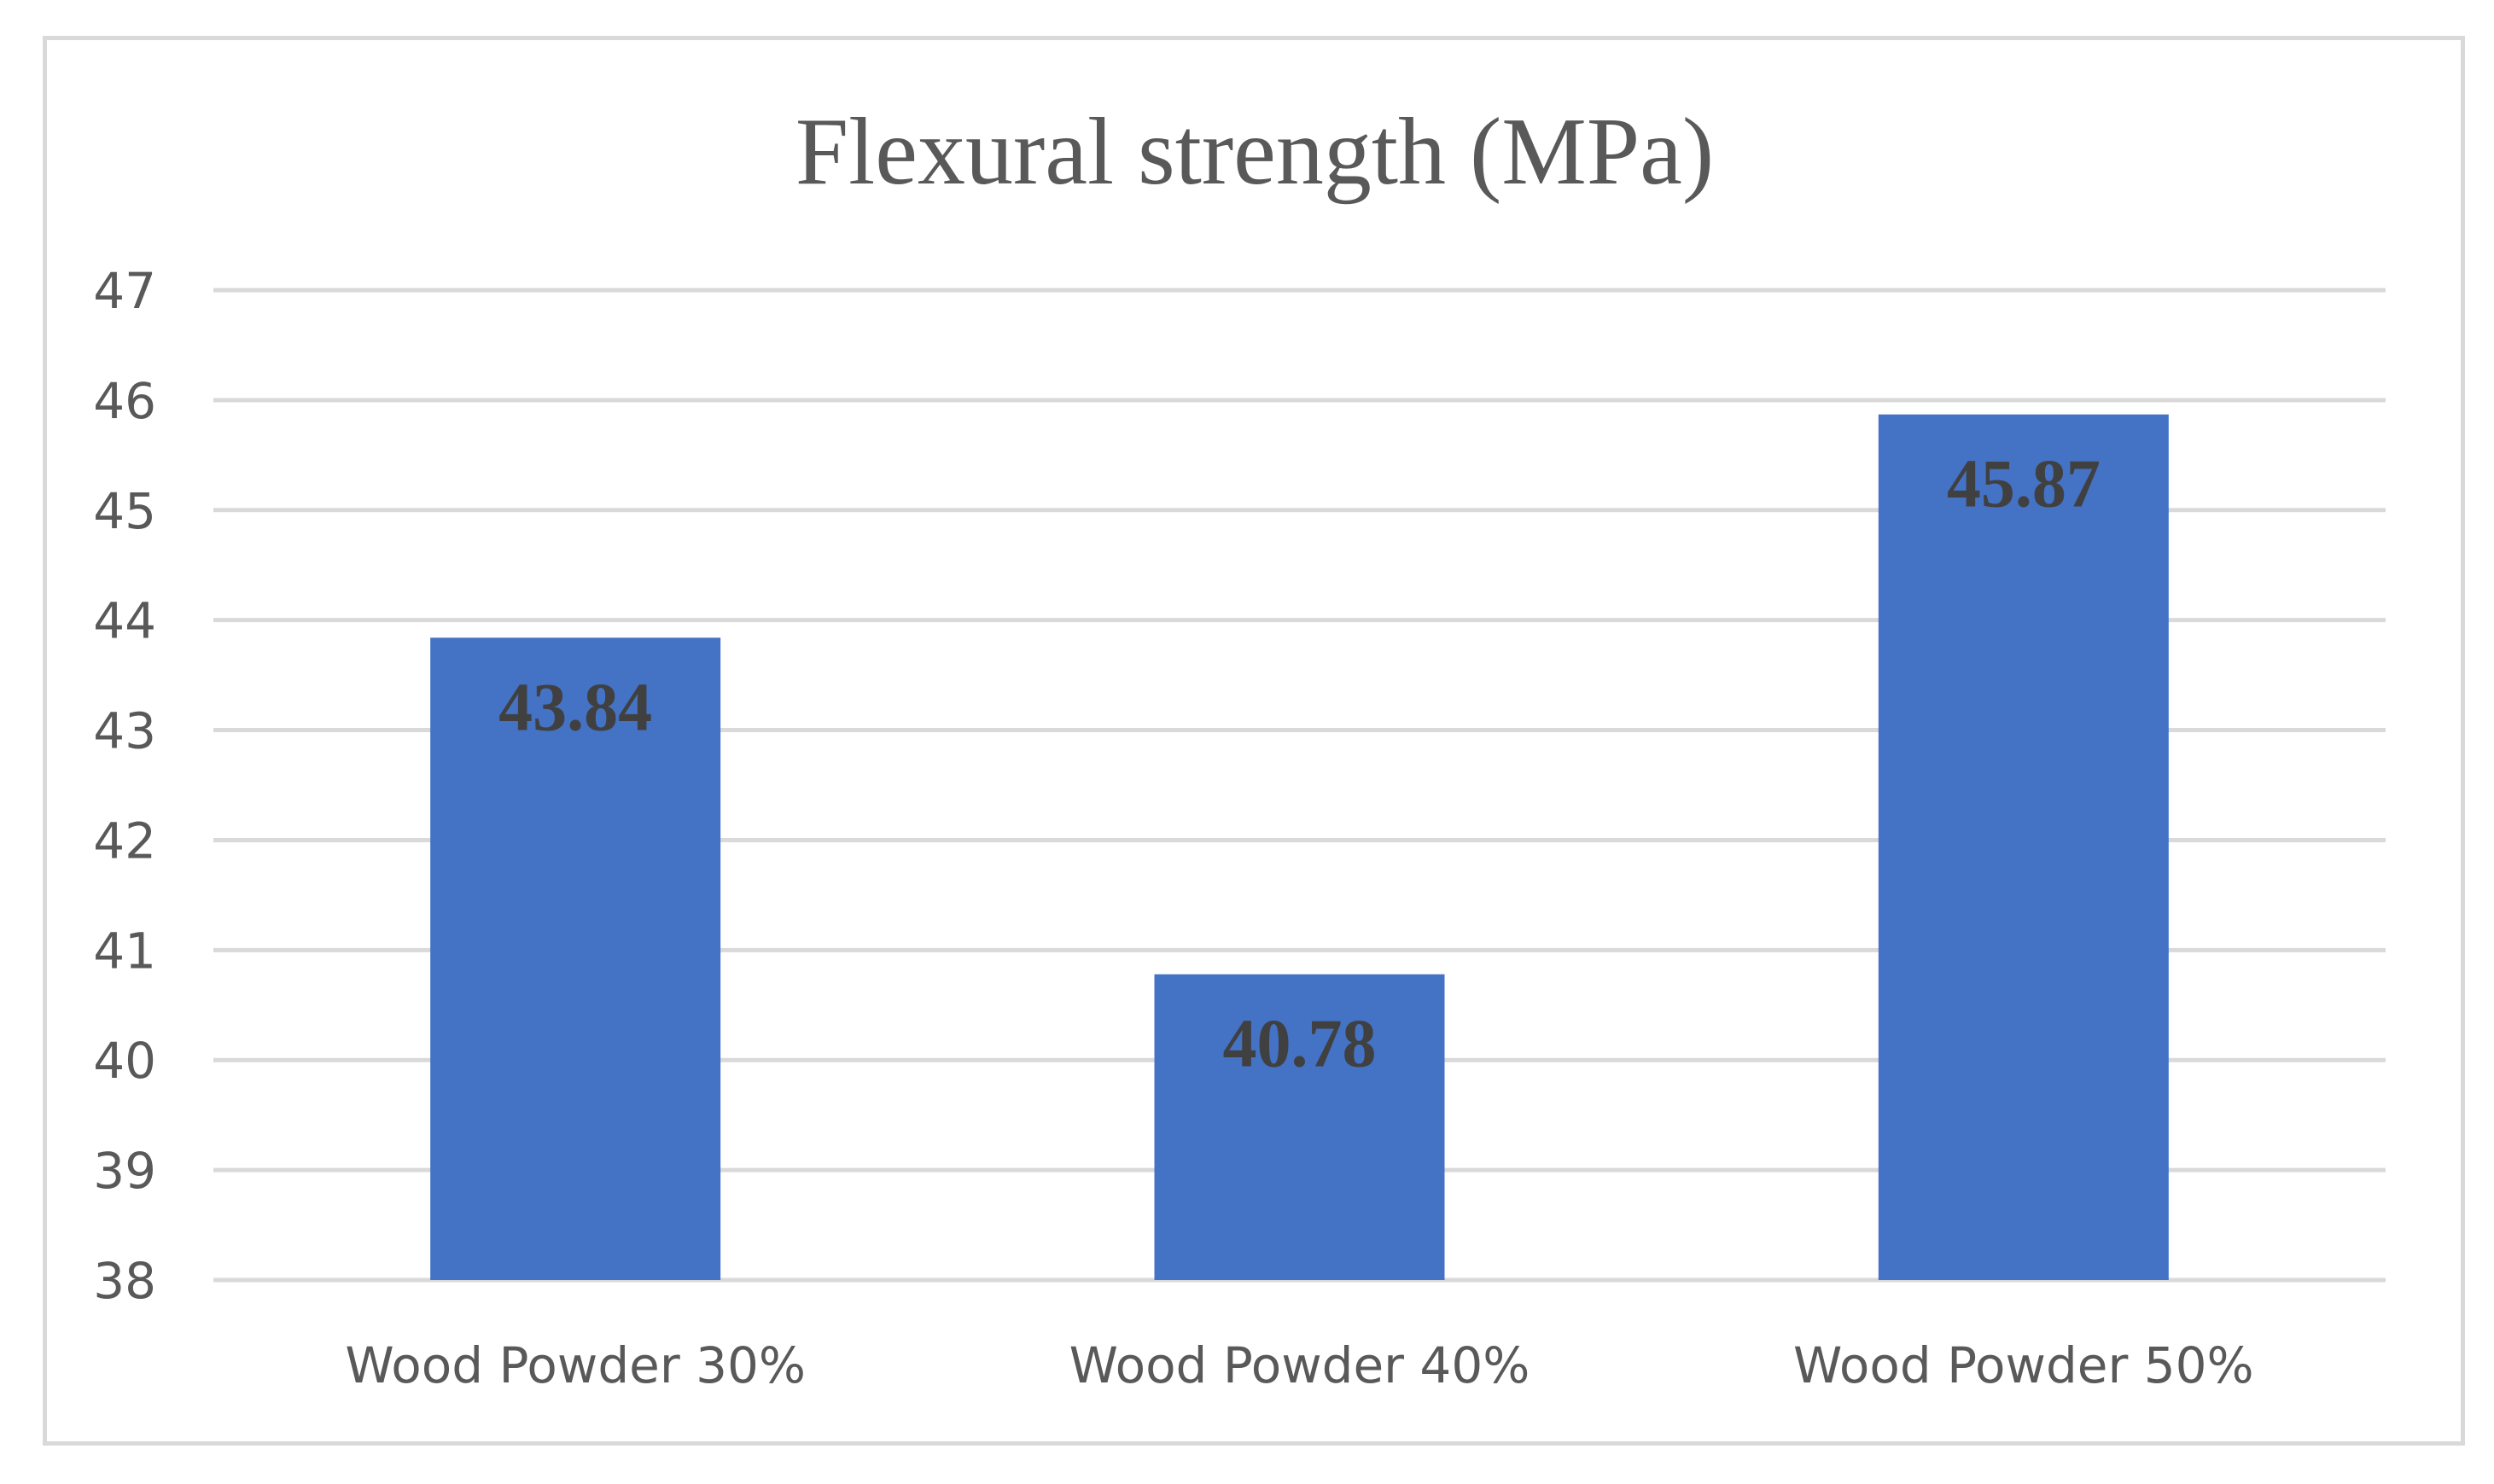 This screenshot has width=2494, height=1484. I want to click on data-label: 45.87, so click(2024, 484).